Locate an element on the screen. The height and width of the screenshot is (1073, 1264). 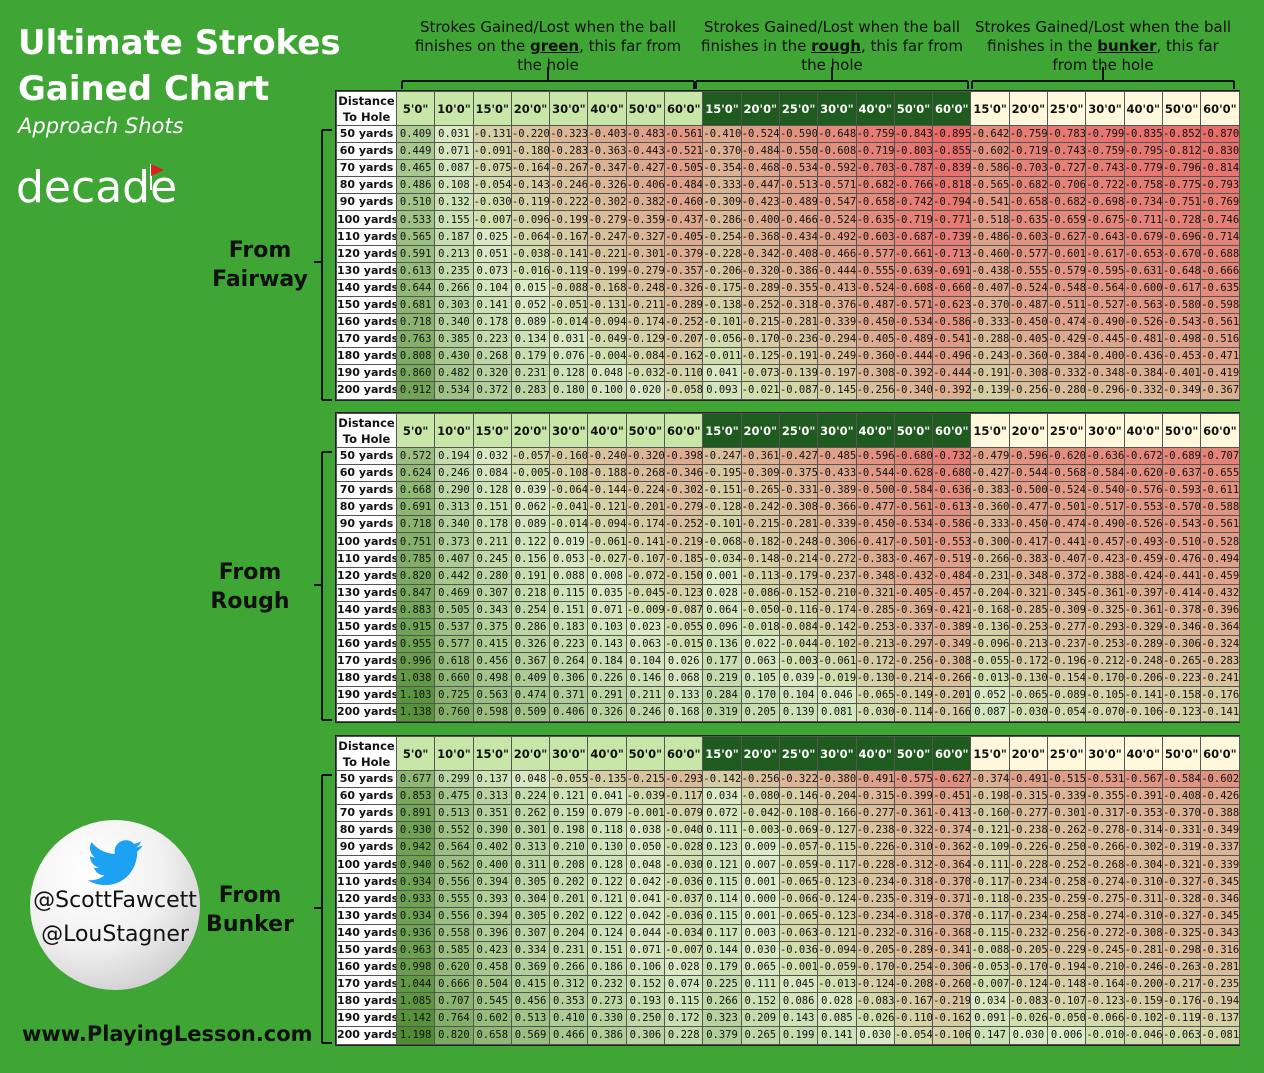
value-cell: -0.084 is located at coordinates (645, 356).